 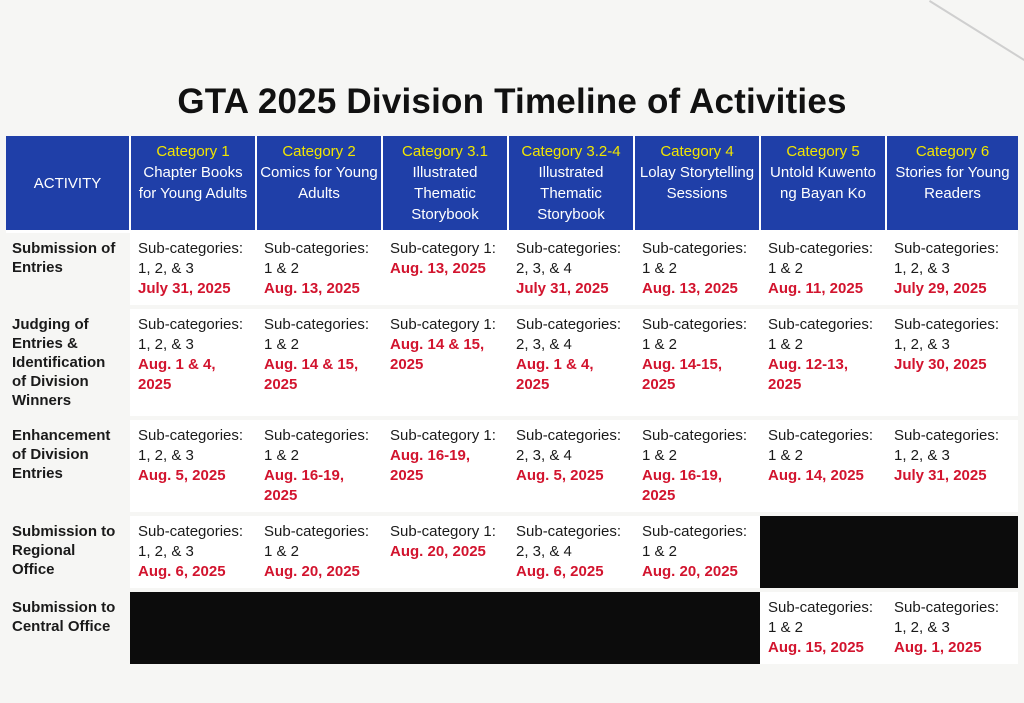 I want to click on schedule-cell: Sub-category 1: Aug. 20, 2025, so click(x=445, y=553).